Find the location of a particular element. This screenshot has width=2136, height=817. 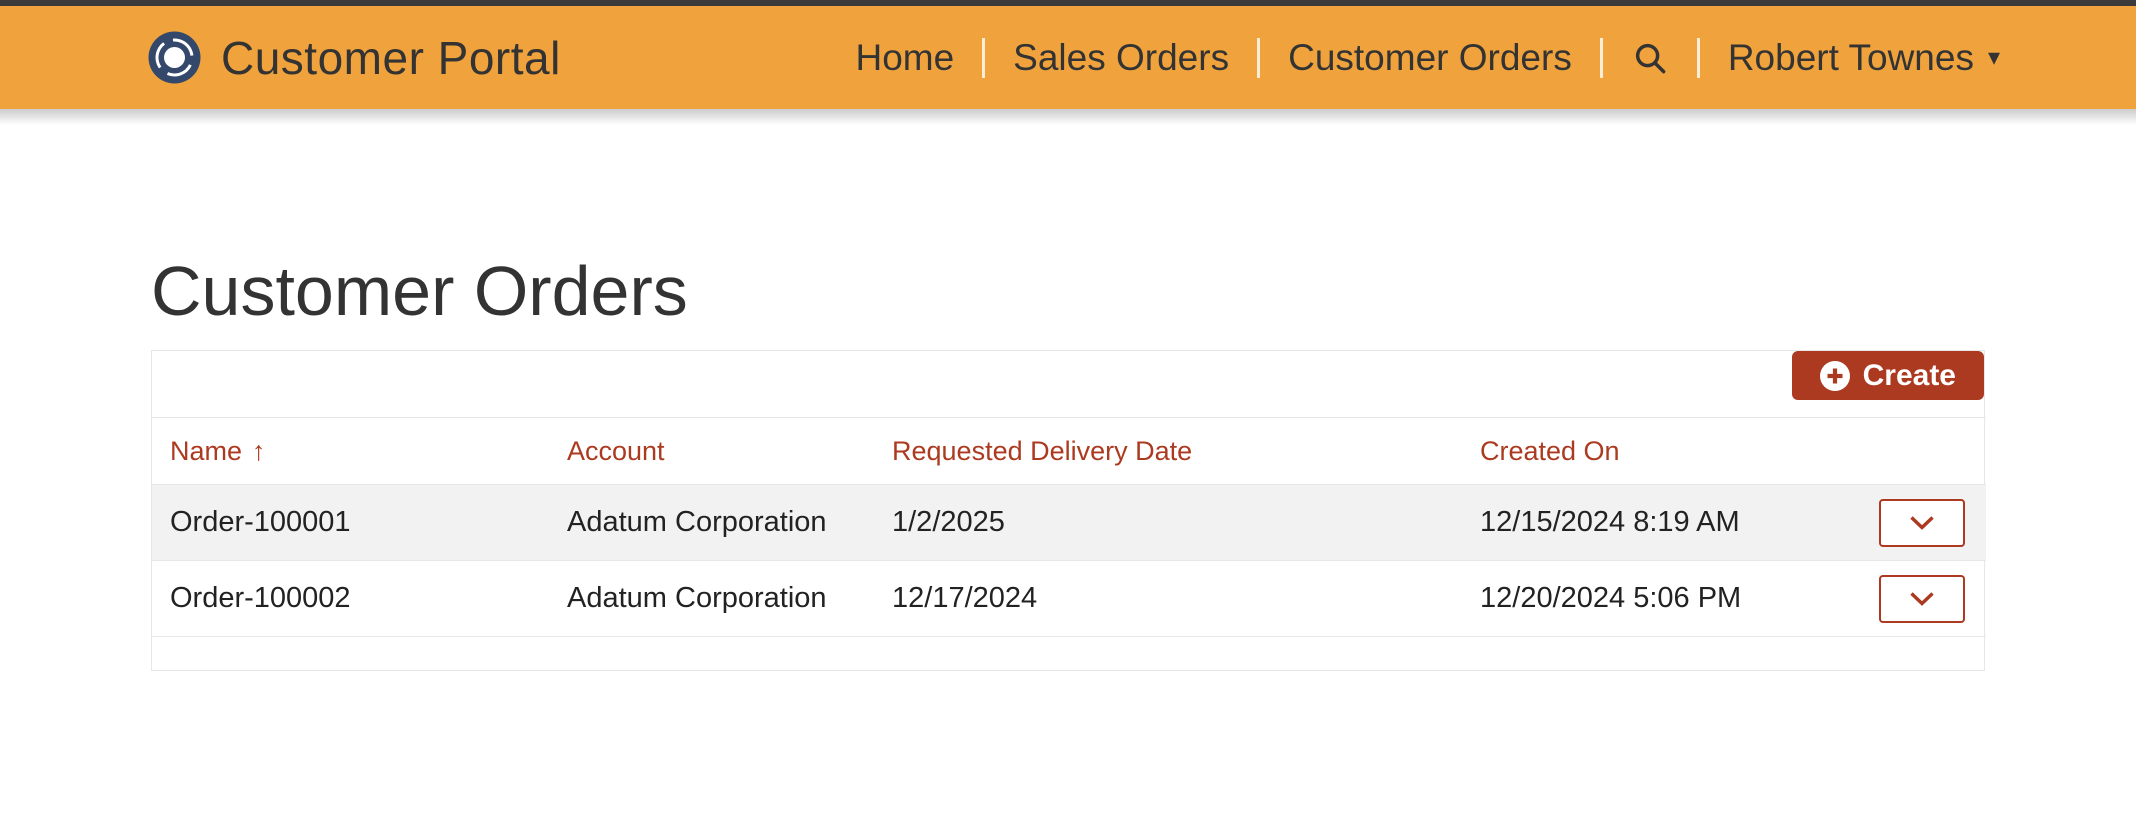

sort-ascending-icon: ↑ is located at coordinates (259, 450).